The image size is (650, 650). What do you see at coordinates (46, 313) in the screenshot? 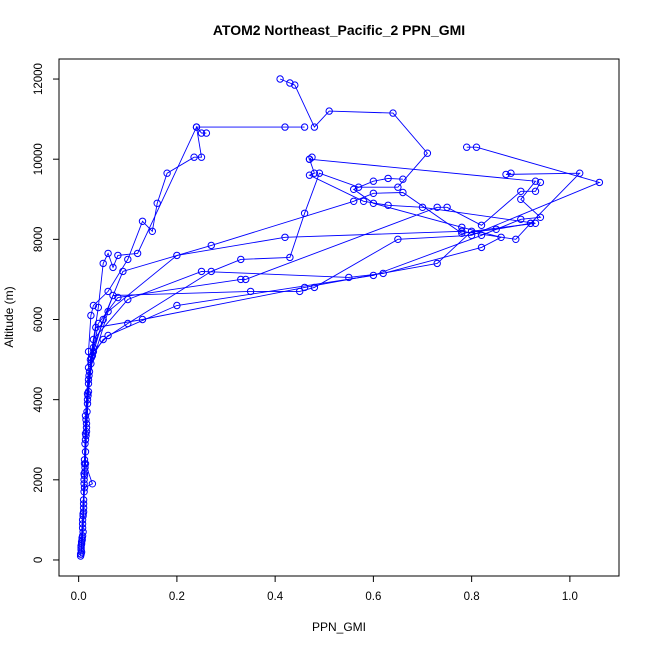
I see `y-axis: 0 2000 4000 6000 8000 10000 12000` at bounding box center [46, 313].